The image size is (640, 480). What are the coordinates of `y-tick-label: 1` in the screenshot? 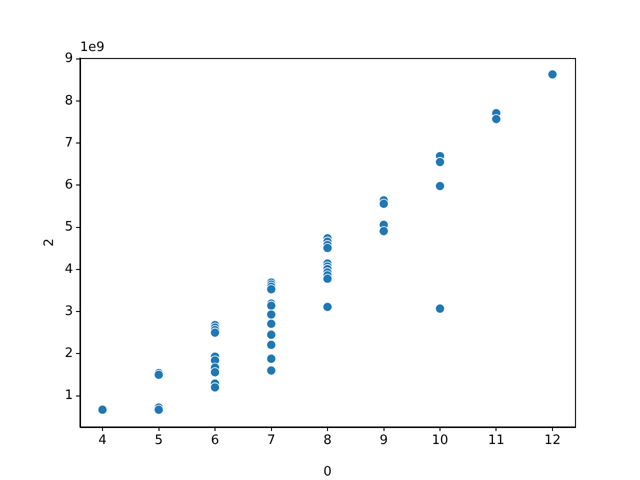 It's located at (68, 396).